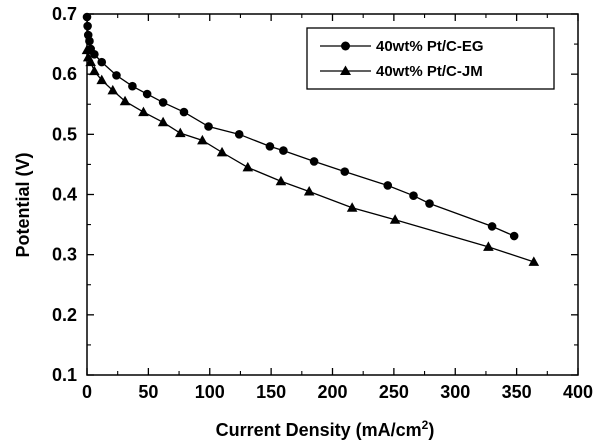 This screenshot has height=445, width=599. Describe the element at coordinates (64, 14) in the screenshot. I see `y-tick-label: 0.7` at that location.